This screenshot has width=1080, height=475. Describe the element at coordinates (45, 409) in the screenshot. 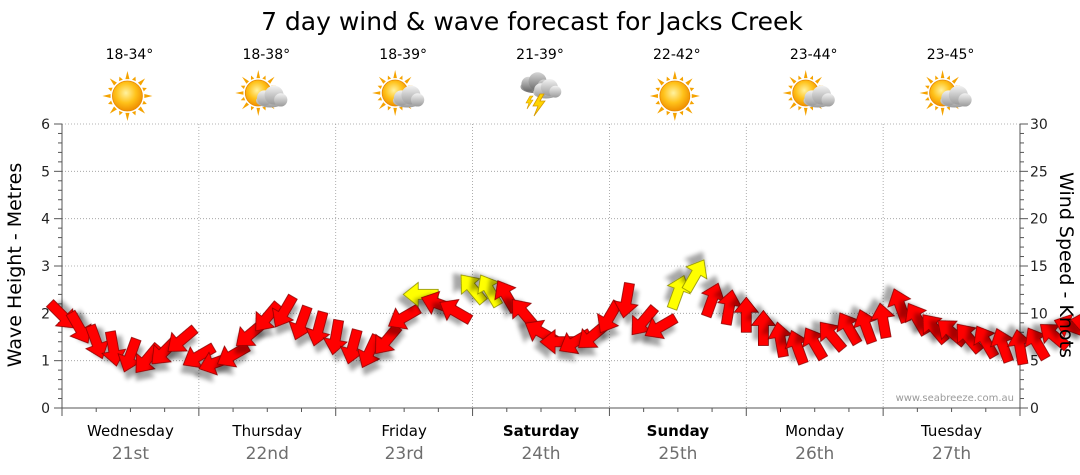

I see `y-tick-label-left: 0` at that location.